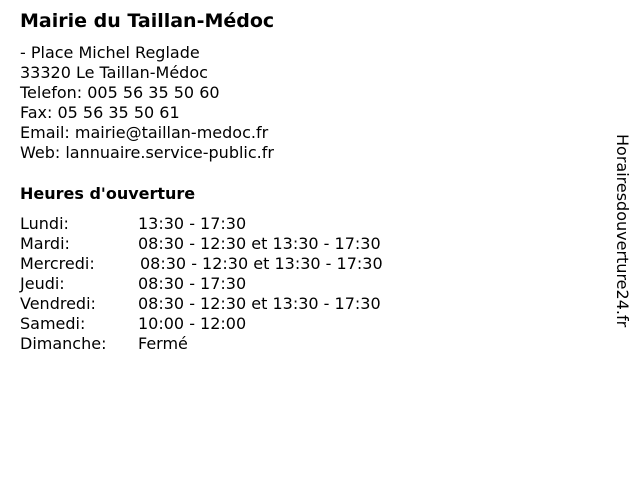 Image resolution: width=640 pixels, height=480 pixels. I want to click on day-label: Lundi:, so click(44, 223).